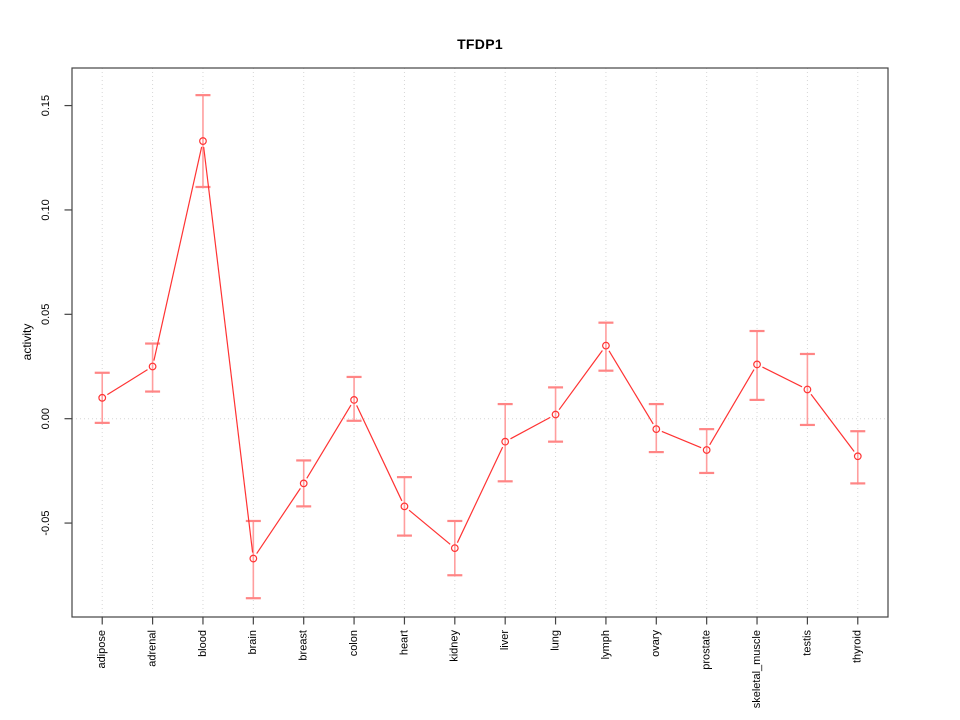 This screenshot has height=720, width=960. Describe the element at coordinates (46, 105) in the screenshot. I see `y-tick-label: 0.15` at that location.